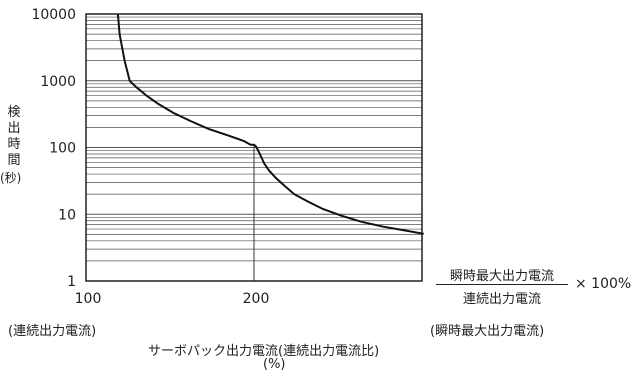 This screenshot has height=375, width=633. Describe the element at coordinates (11, 178) in the screenshot. I see `y-axis-unit: (秒)` at that location.